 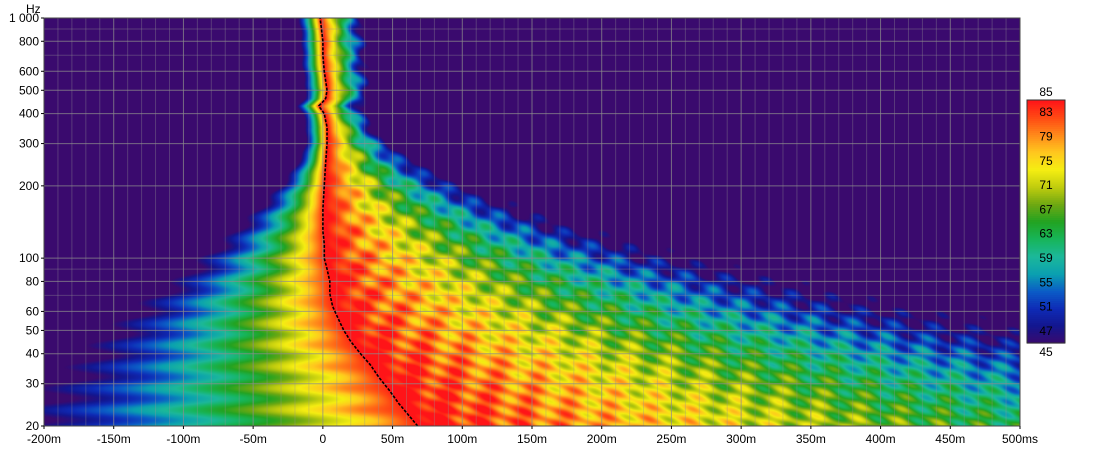 What do you see at coordinates (323, 439) in the screenshot?
I see `x-tick-label: 0` at bounding box center [323, 439].